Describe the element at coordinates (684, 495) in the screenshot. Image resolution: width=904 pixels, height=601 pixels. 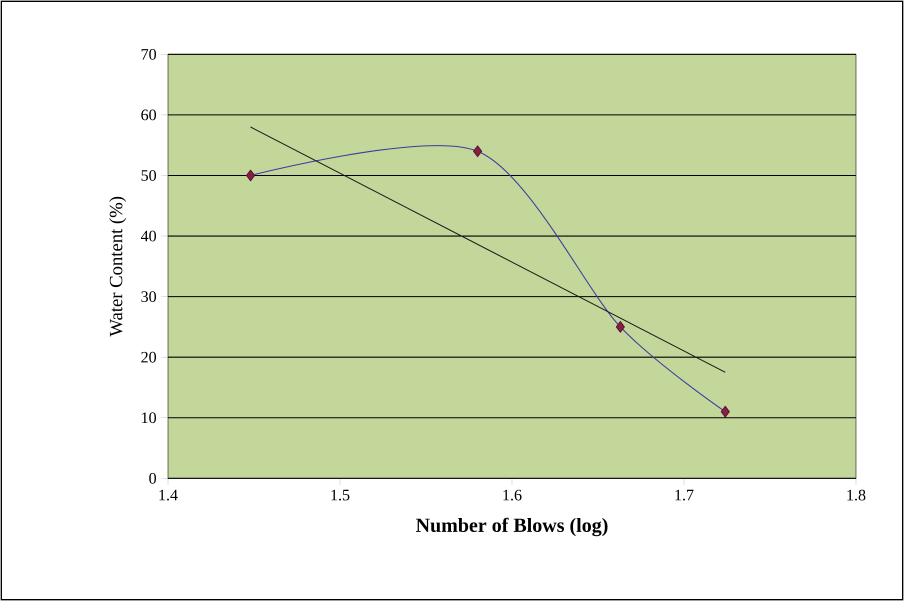
I see `x-tick-label: 1.7` at that location.